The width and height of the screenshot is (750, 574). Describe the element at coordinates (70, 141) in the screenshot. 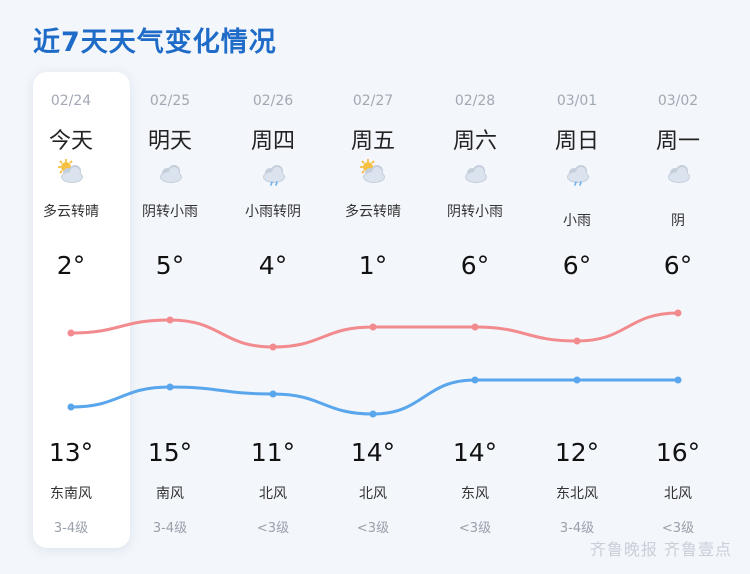

I see `day-label: 今天` at that location.